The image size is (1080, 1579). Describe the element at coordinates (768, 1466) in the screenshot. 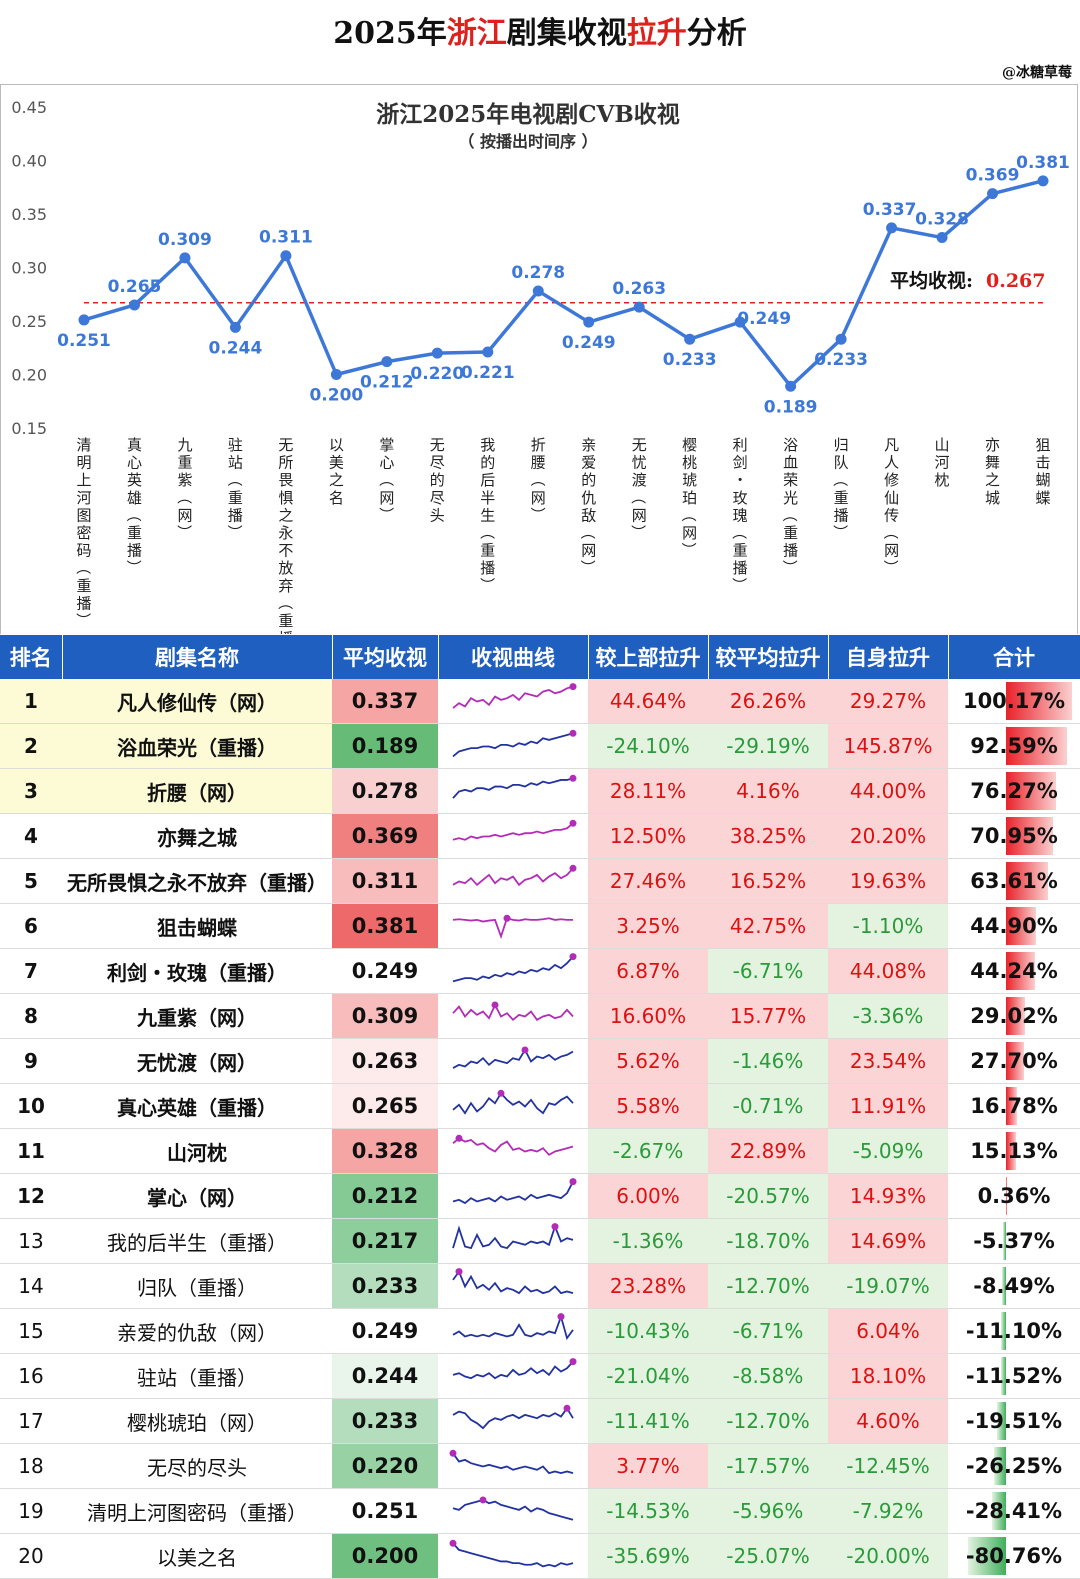

I see `vs-avg-cell: -17.57%` at that location.